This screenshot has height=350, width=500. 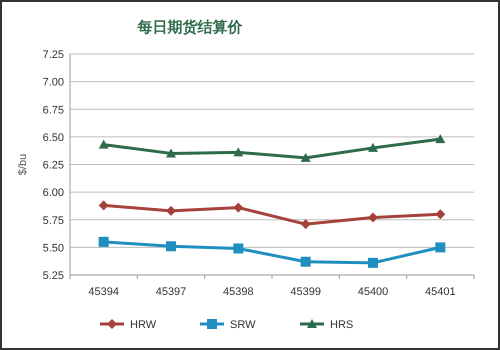 What do you see at coordinates (53, 276) in the screenshot?
I see `y-tick-label: 5.25` at bounding box center [53, 276].